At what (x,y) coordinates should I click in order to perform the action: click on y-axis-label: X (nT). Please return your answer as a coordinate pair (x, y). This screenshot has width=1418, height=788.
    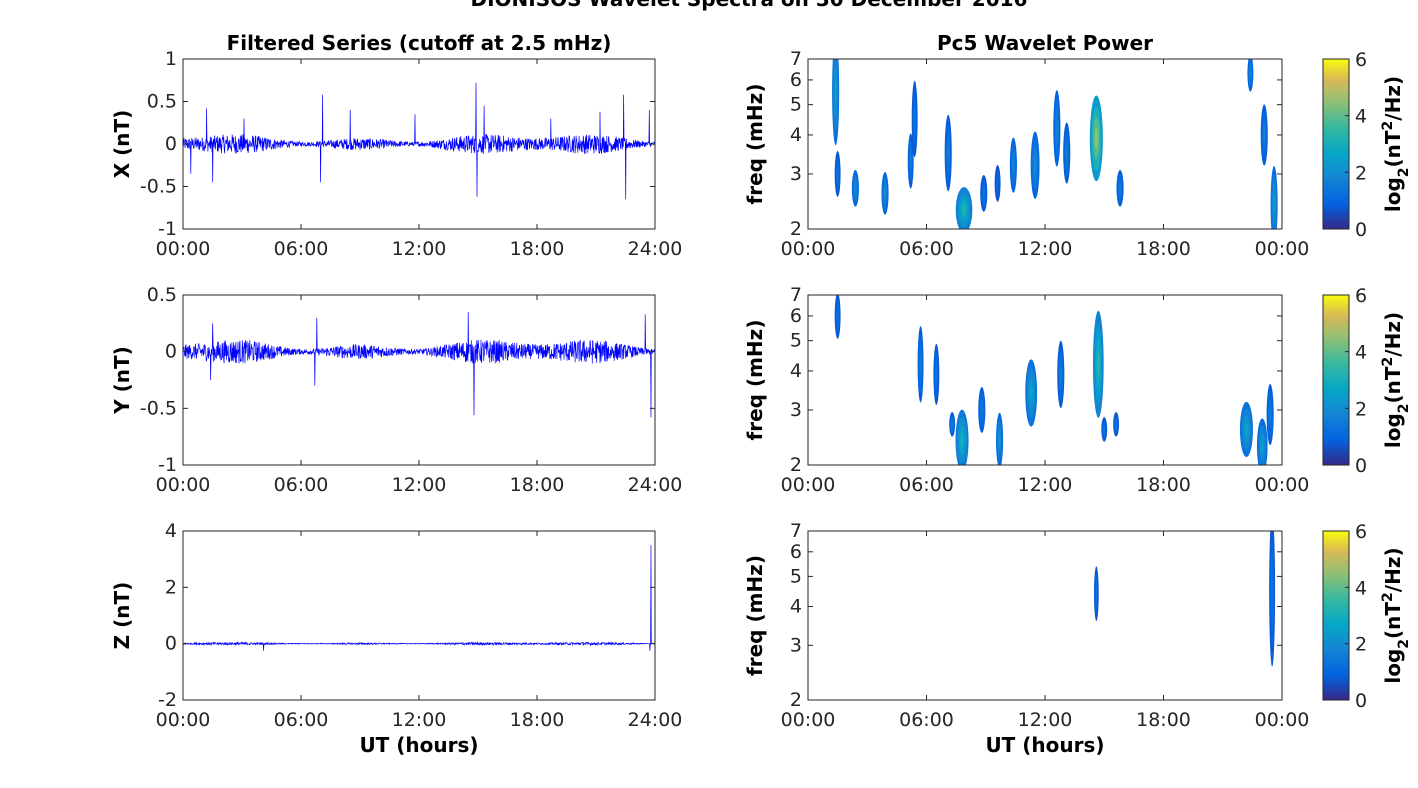
    Looking at the image, I should click on (122, 144).